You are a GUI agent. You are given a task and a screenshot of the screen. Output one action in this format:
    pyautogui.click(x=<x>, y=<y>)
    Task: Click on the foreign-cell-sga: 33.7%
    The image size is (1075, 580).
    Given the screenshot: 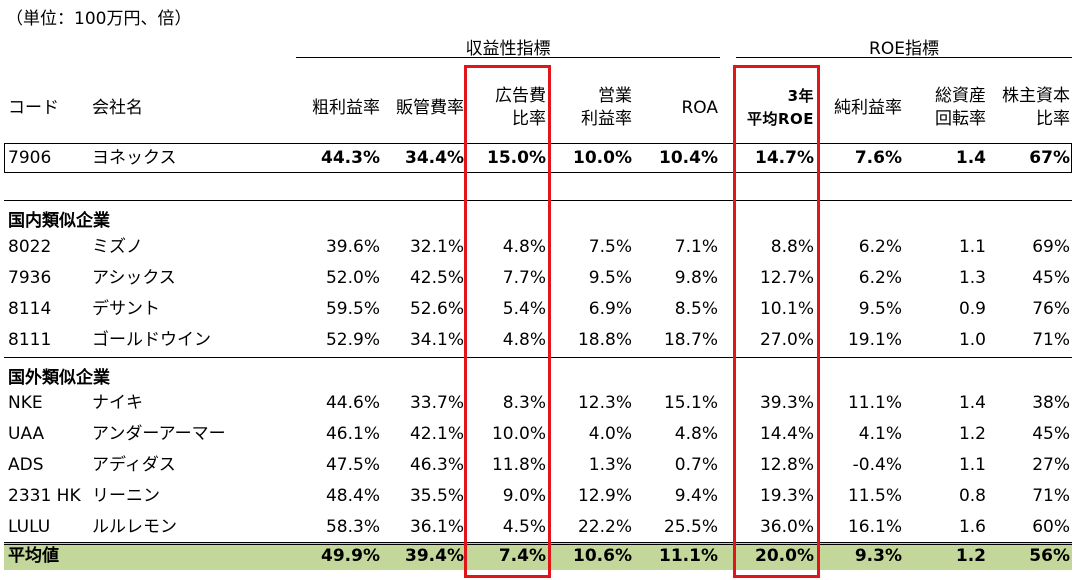 What is the action you would take?
    pyautogui.click(x=436, y=403)
    